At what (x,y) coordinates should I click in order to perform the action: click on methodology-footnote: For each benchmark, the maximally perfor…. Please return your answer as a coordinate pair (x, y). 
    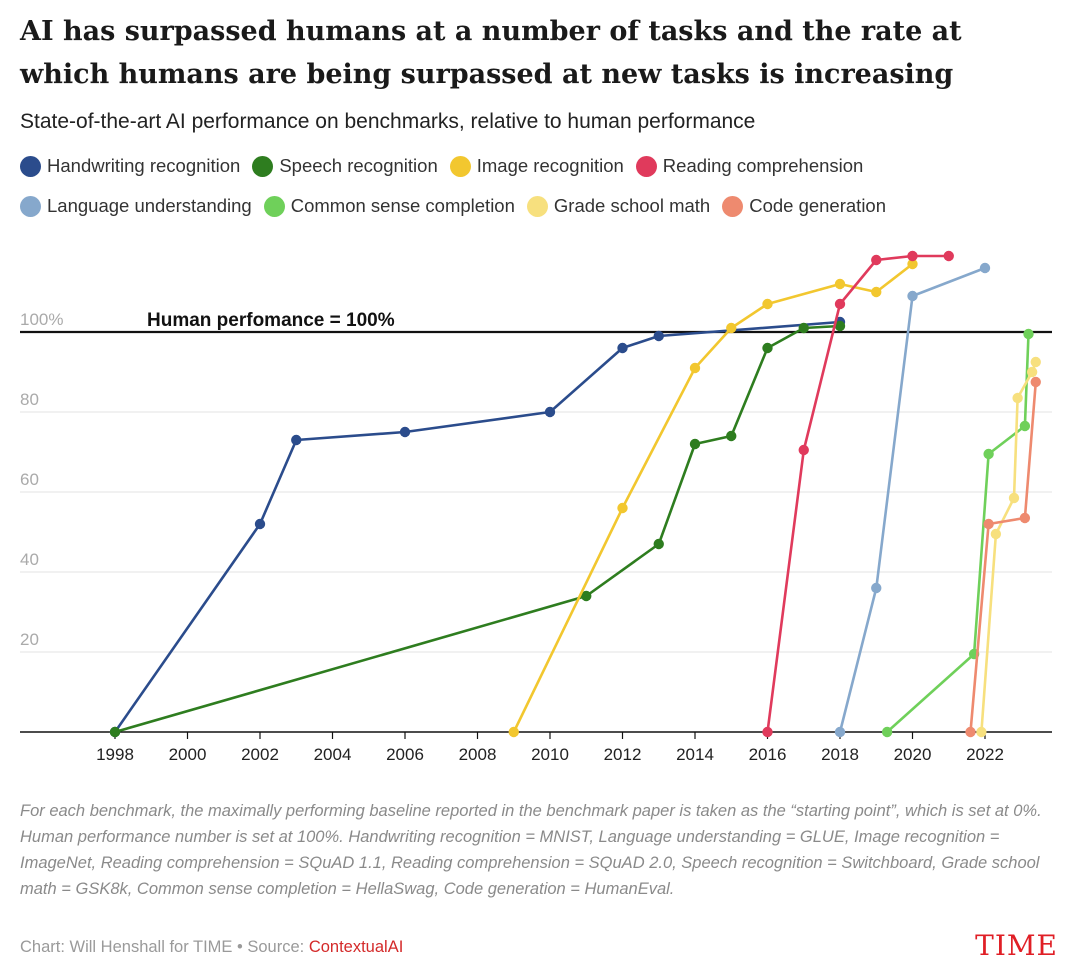
    Looking at the image, I should click on (531, 850).